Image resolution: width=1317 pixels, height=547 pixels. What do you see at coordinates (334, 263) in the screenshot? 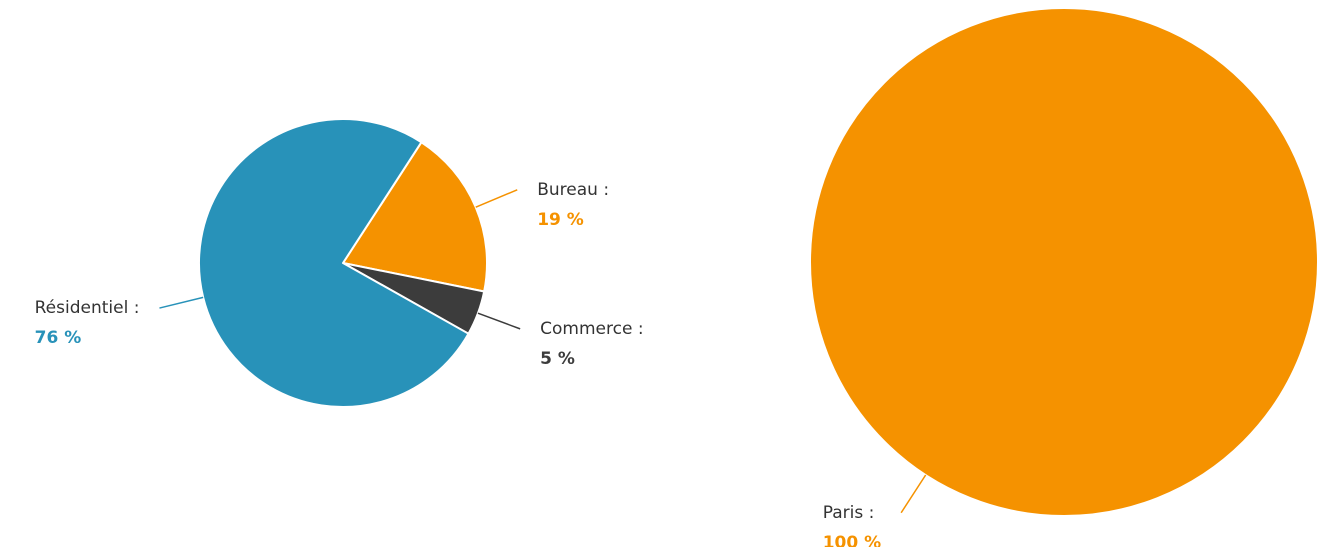
I see `pie-slice` at bounding box center [334, 263].